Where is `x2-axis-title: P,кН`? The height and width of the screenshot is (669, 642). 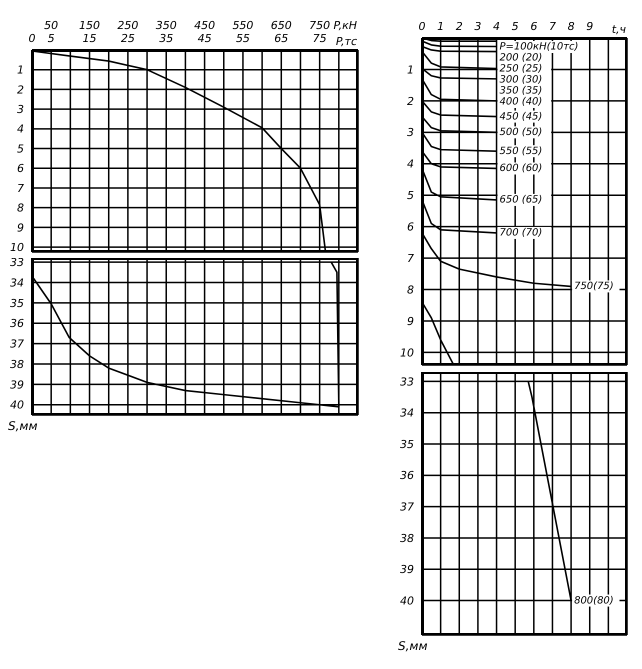 x2-axis-title: P,кН is located at coordinates (345, 26).